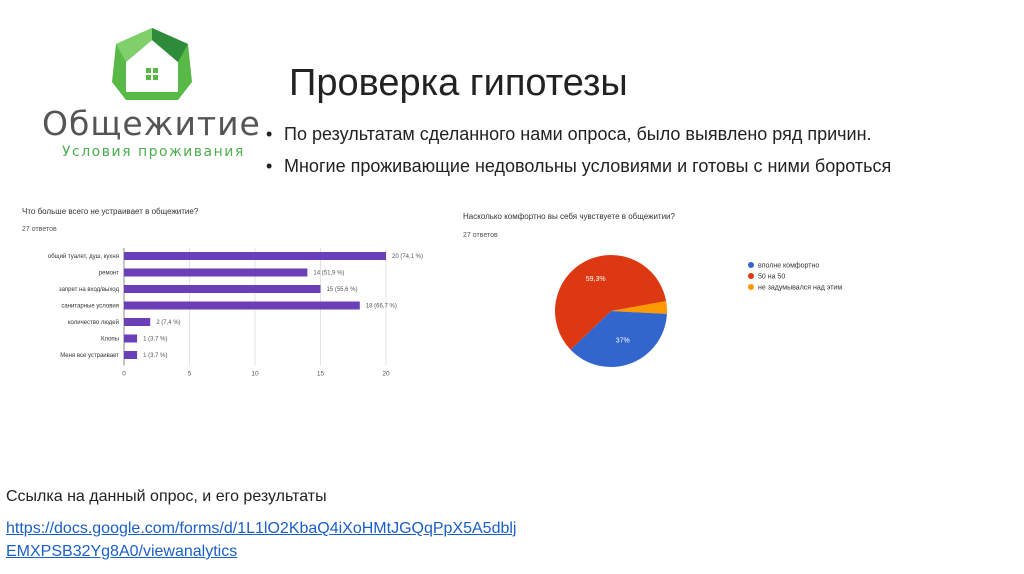  I want to click on bar-category-label: количество людей, so click(93, 322).